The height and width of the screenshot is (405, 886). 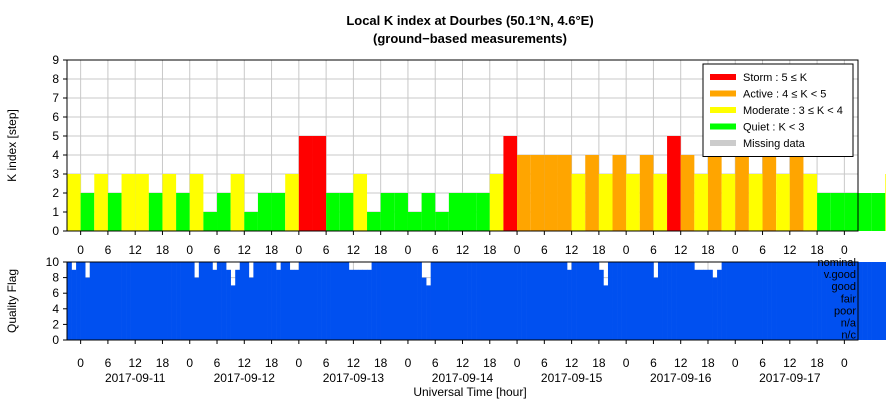 I want to click on quality-y-tick-label: 4, so click(x=55, y=309).